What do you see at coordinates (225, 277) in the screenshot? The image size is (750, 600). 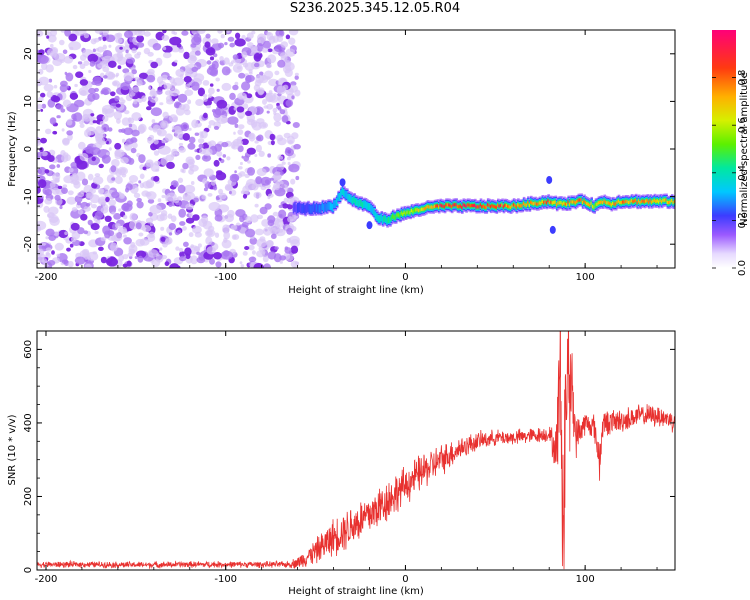 I see `spectrogram-x-tick-label: -100` at bounding box center [225, 277].